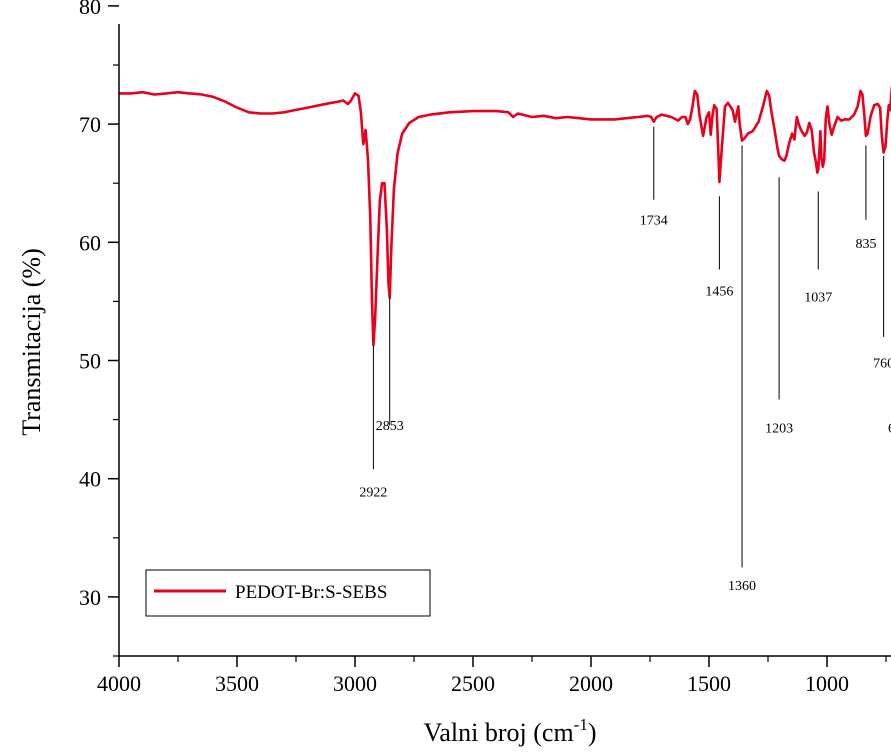  What do you see at coordinates (779, 429) in the screenshot?
I see `peak-label: 1203` at bounding box center [779, 429].